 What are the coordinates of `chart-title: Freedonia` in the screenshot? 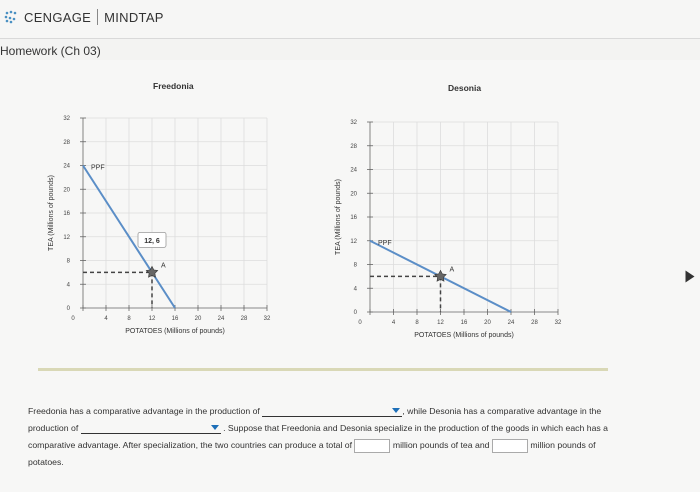 It's located at (173, 86).